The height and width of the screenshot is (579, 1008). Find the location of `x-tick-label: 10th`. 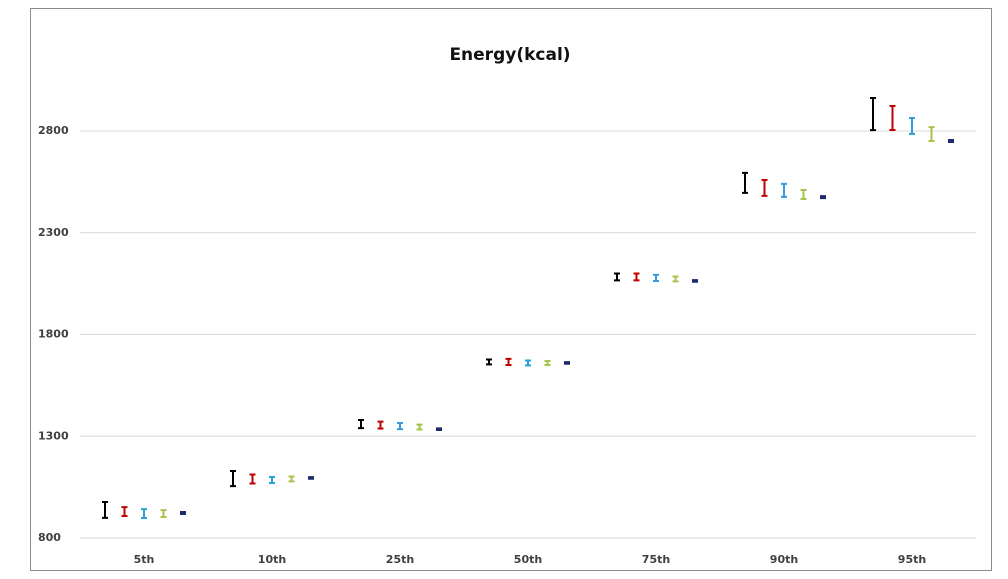

x-tick-label: 10th is located at coordinates (272, 559).